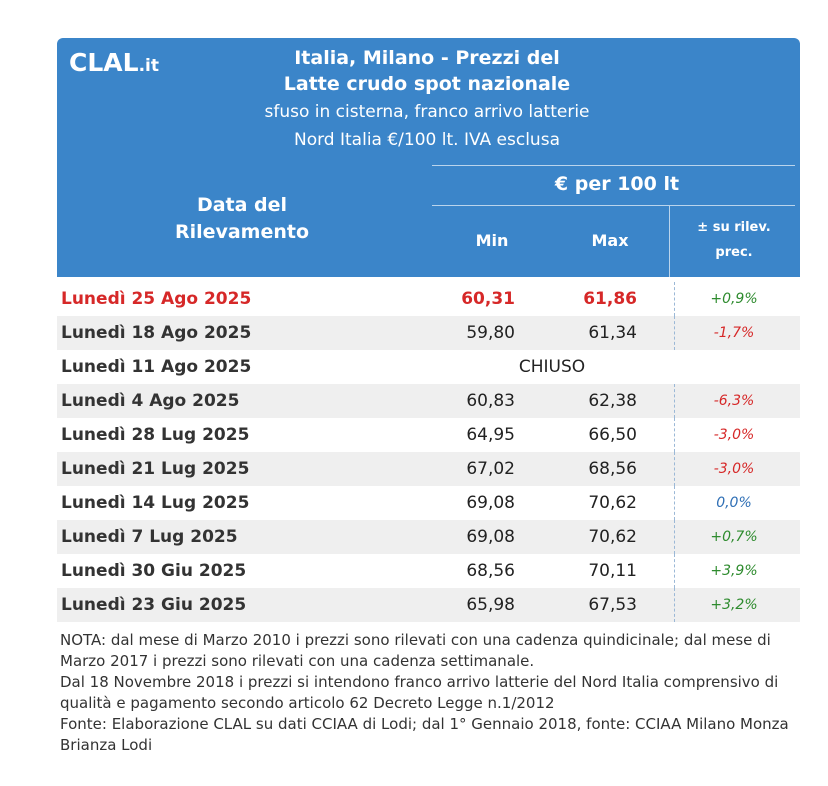 Image resolution: width=828 pixels, height=786 pixels. Describe the element at coordinates (428, 503) in the screenshot. I see `table-row: Lunedì 14 Lug 2025 69,08 70,62 0,0%` at that location.